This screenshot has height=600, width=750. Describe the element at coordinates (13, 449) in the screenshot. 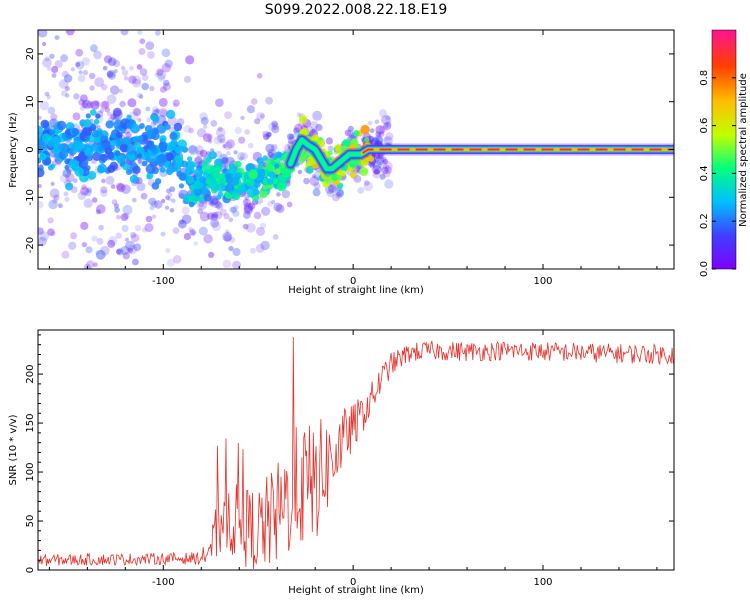

I see `snr-y-label: SNR (10 * v/v)` at that location.